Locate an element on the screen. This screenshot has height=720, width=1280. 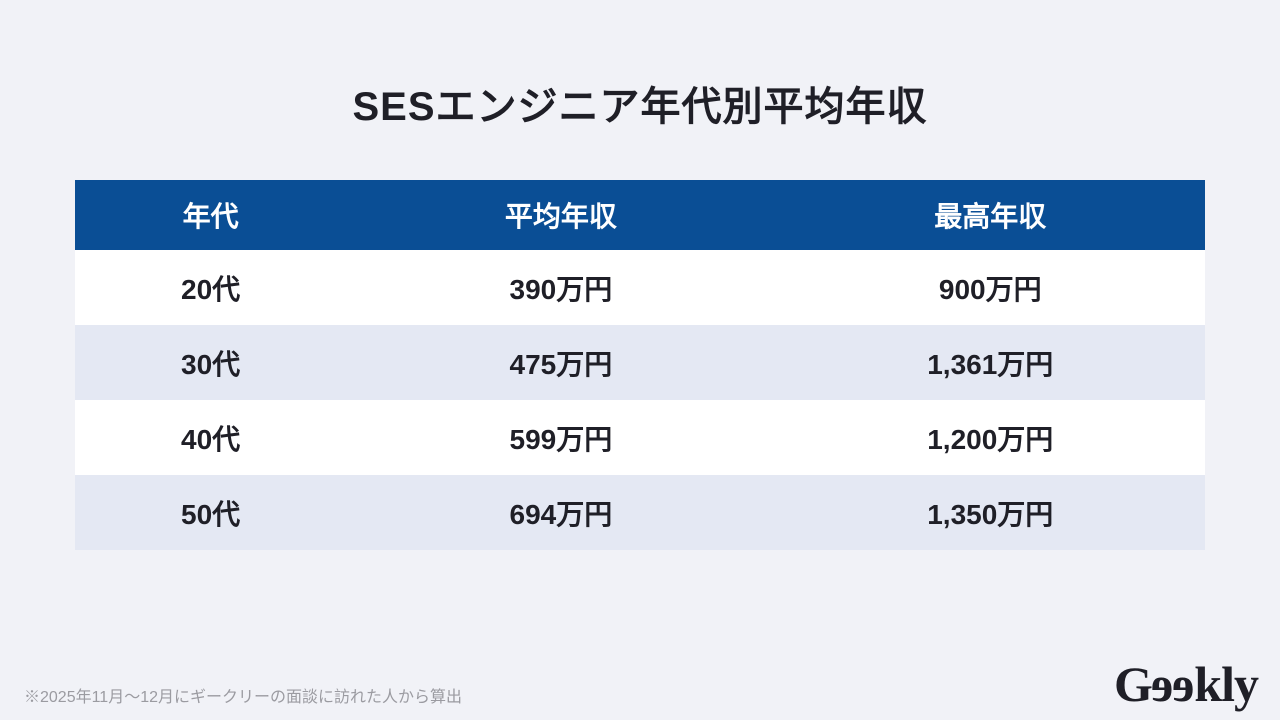
cell-average-salary: 599万円 is located at coordinates (561, 439).